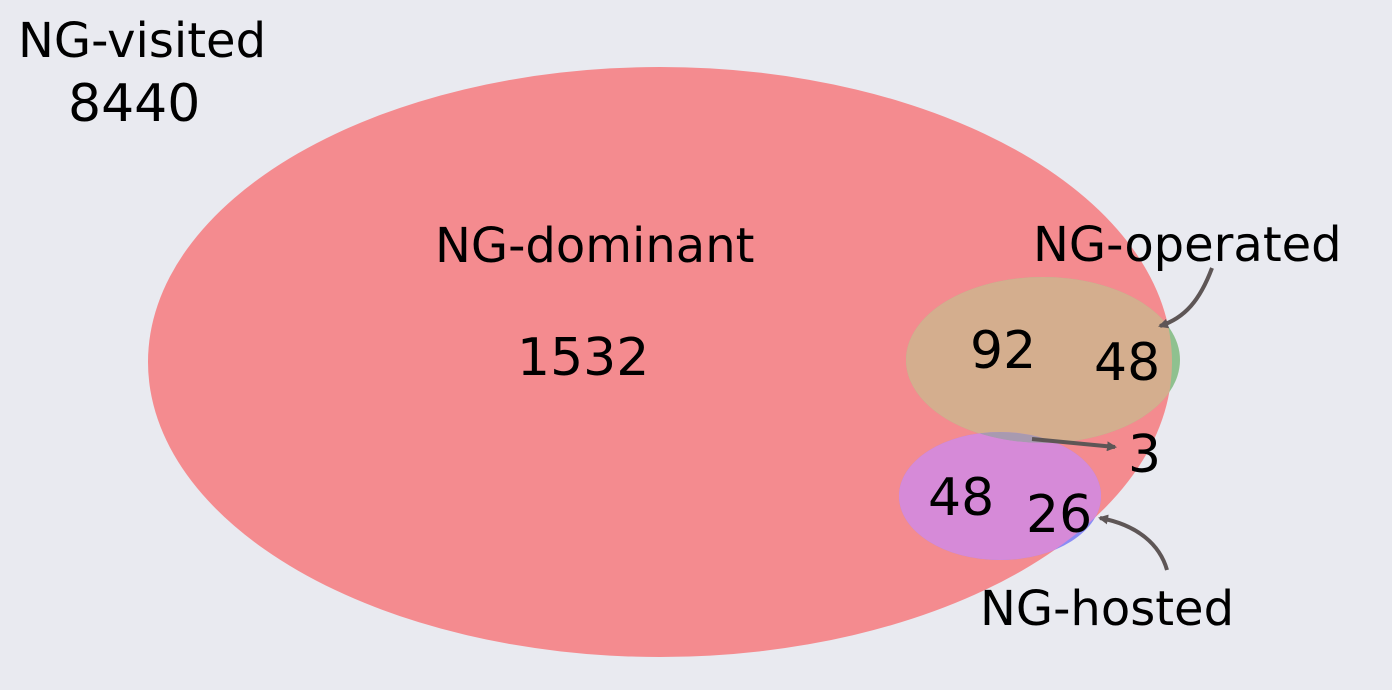 This screenshot has width=1392, height=690. Describe the element at coordinates (1000, 496) in the screenshot. I see `dominant-hosted-overlap` at that location.